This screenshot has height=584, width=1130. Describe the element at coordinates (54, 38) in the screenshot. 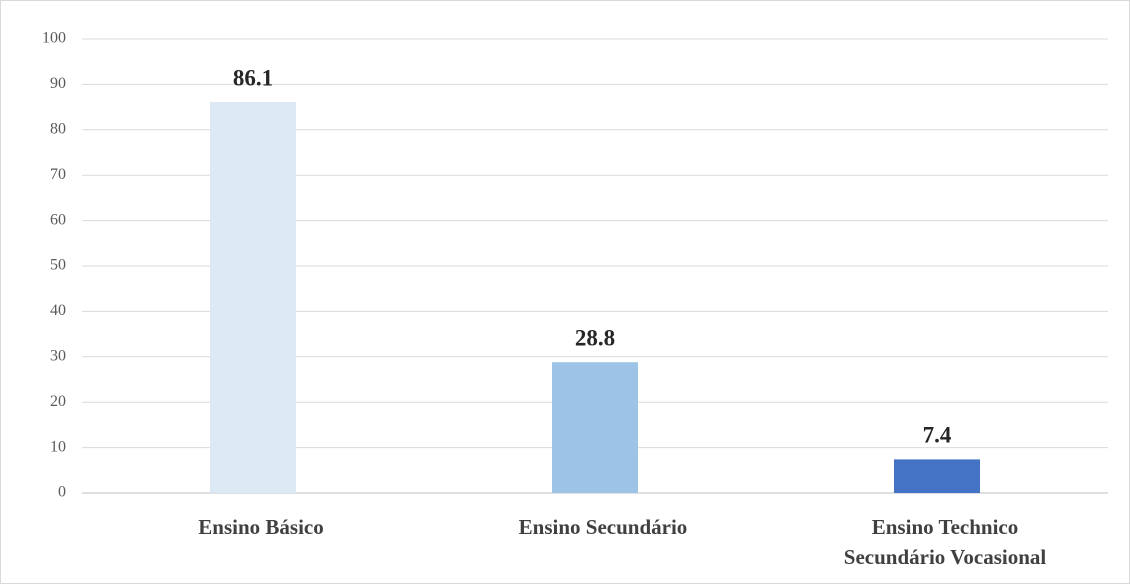

I see `y-tick-label: 100` at that location.